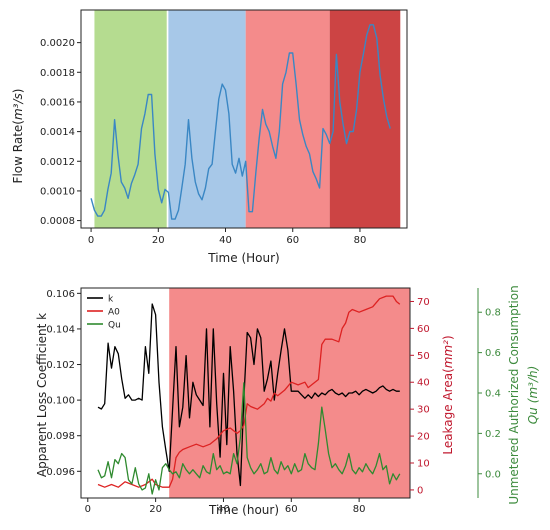 The image size is (550, 530). I want to click on leakage-area-tick-label: 10, so click(423, 464).